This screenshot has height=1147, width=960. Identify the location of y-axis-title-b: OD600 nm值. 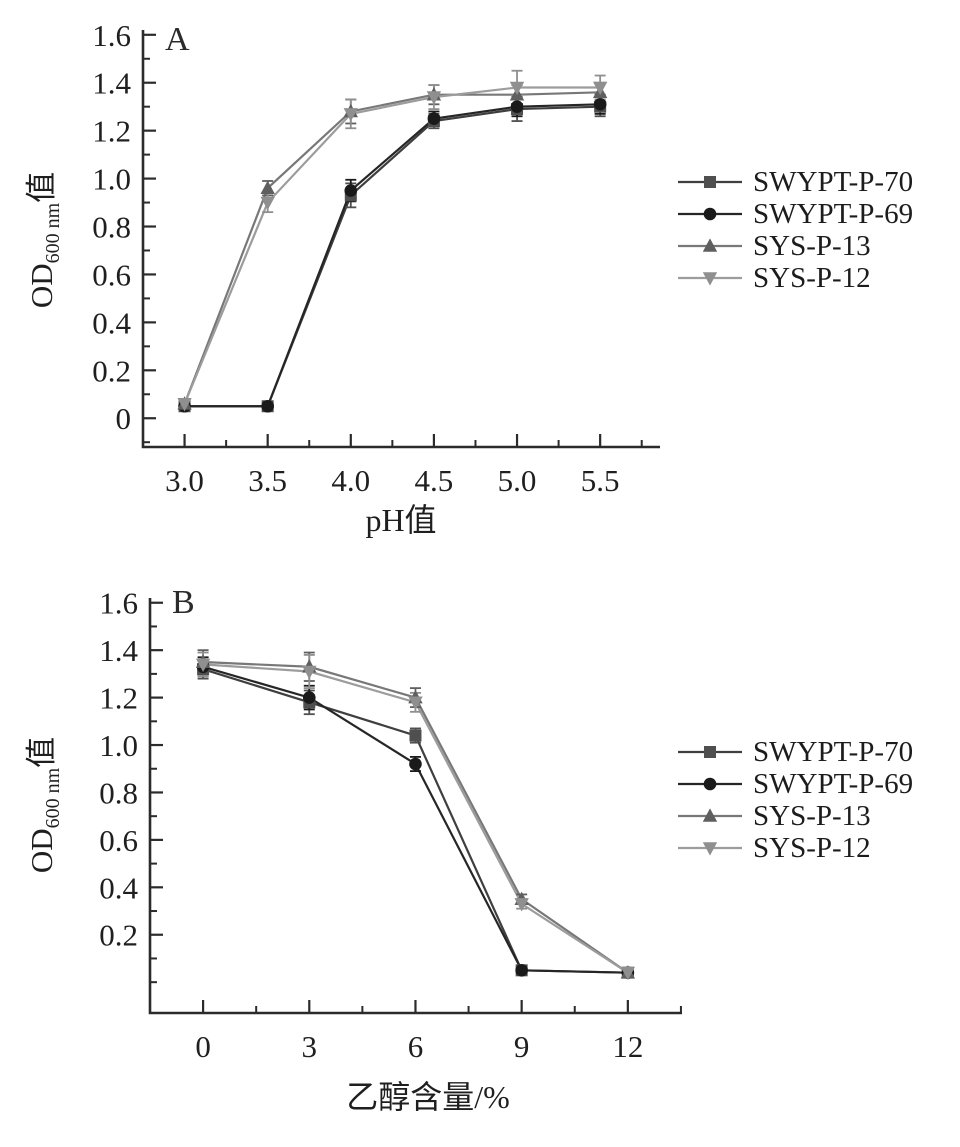
(43, 805).